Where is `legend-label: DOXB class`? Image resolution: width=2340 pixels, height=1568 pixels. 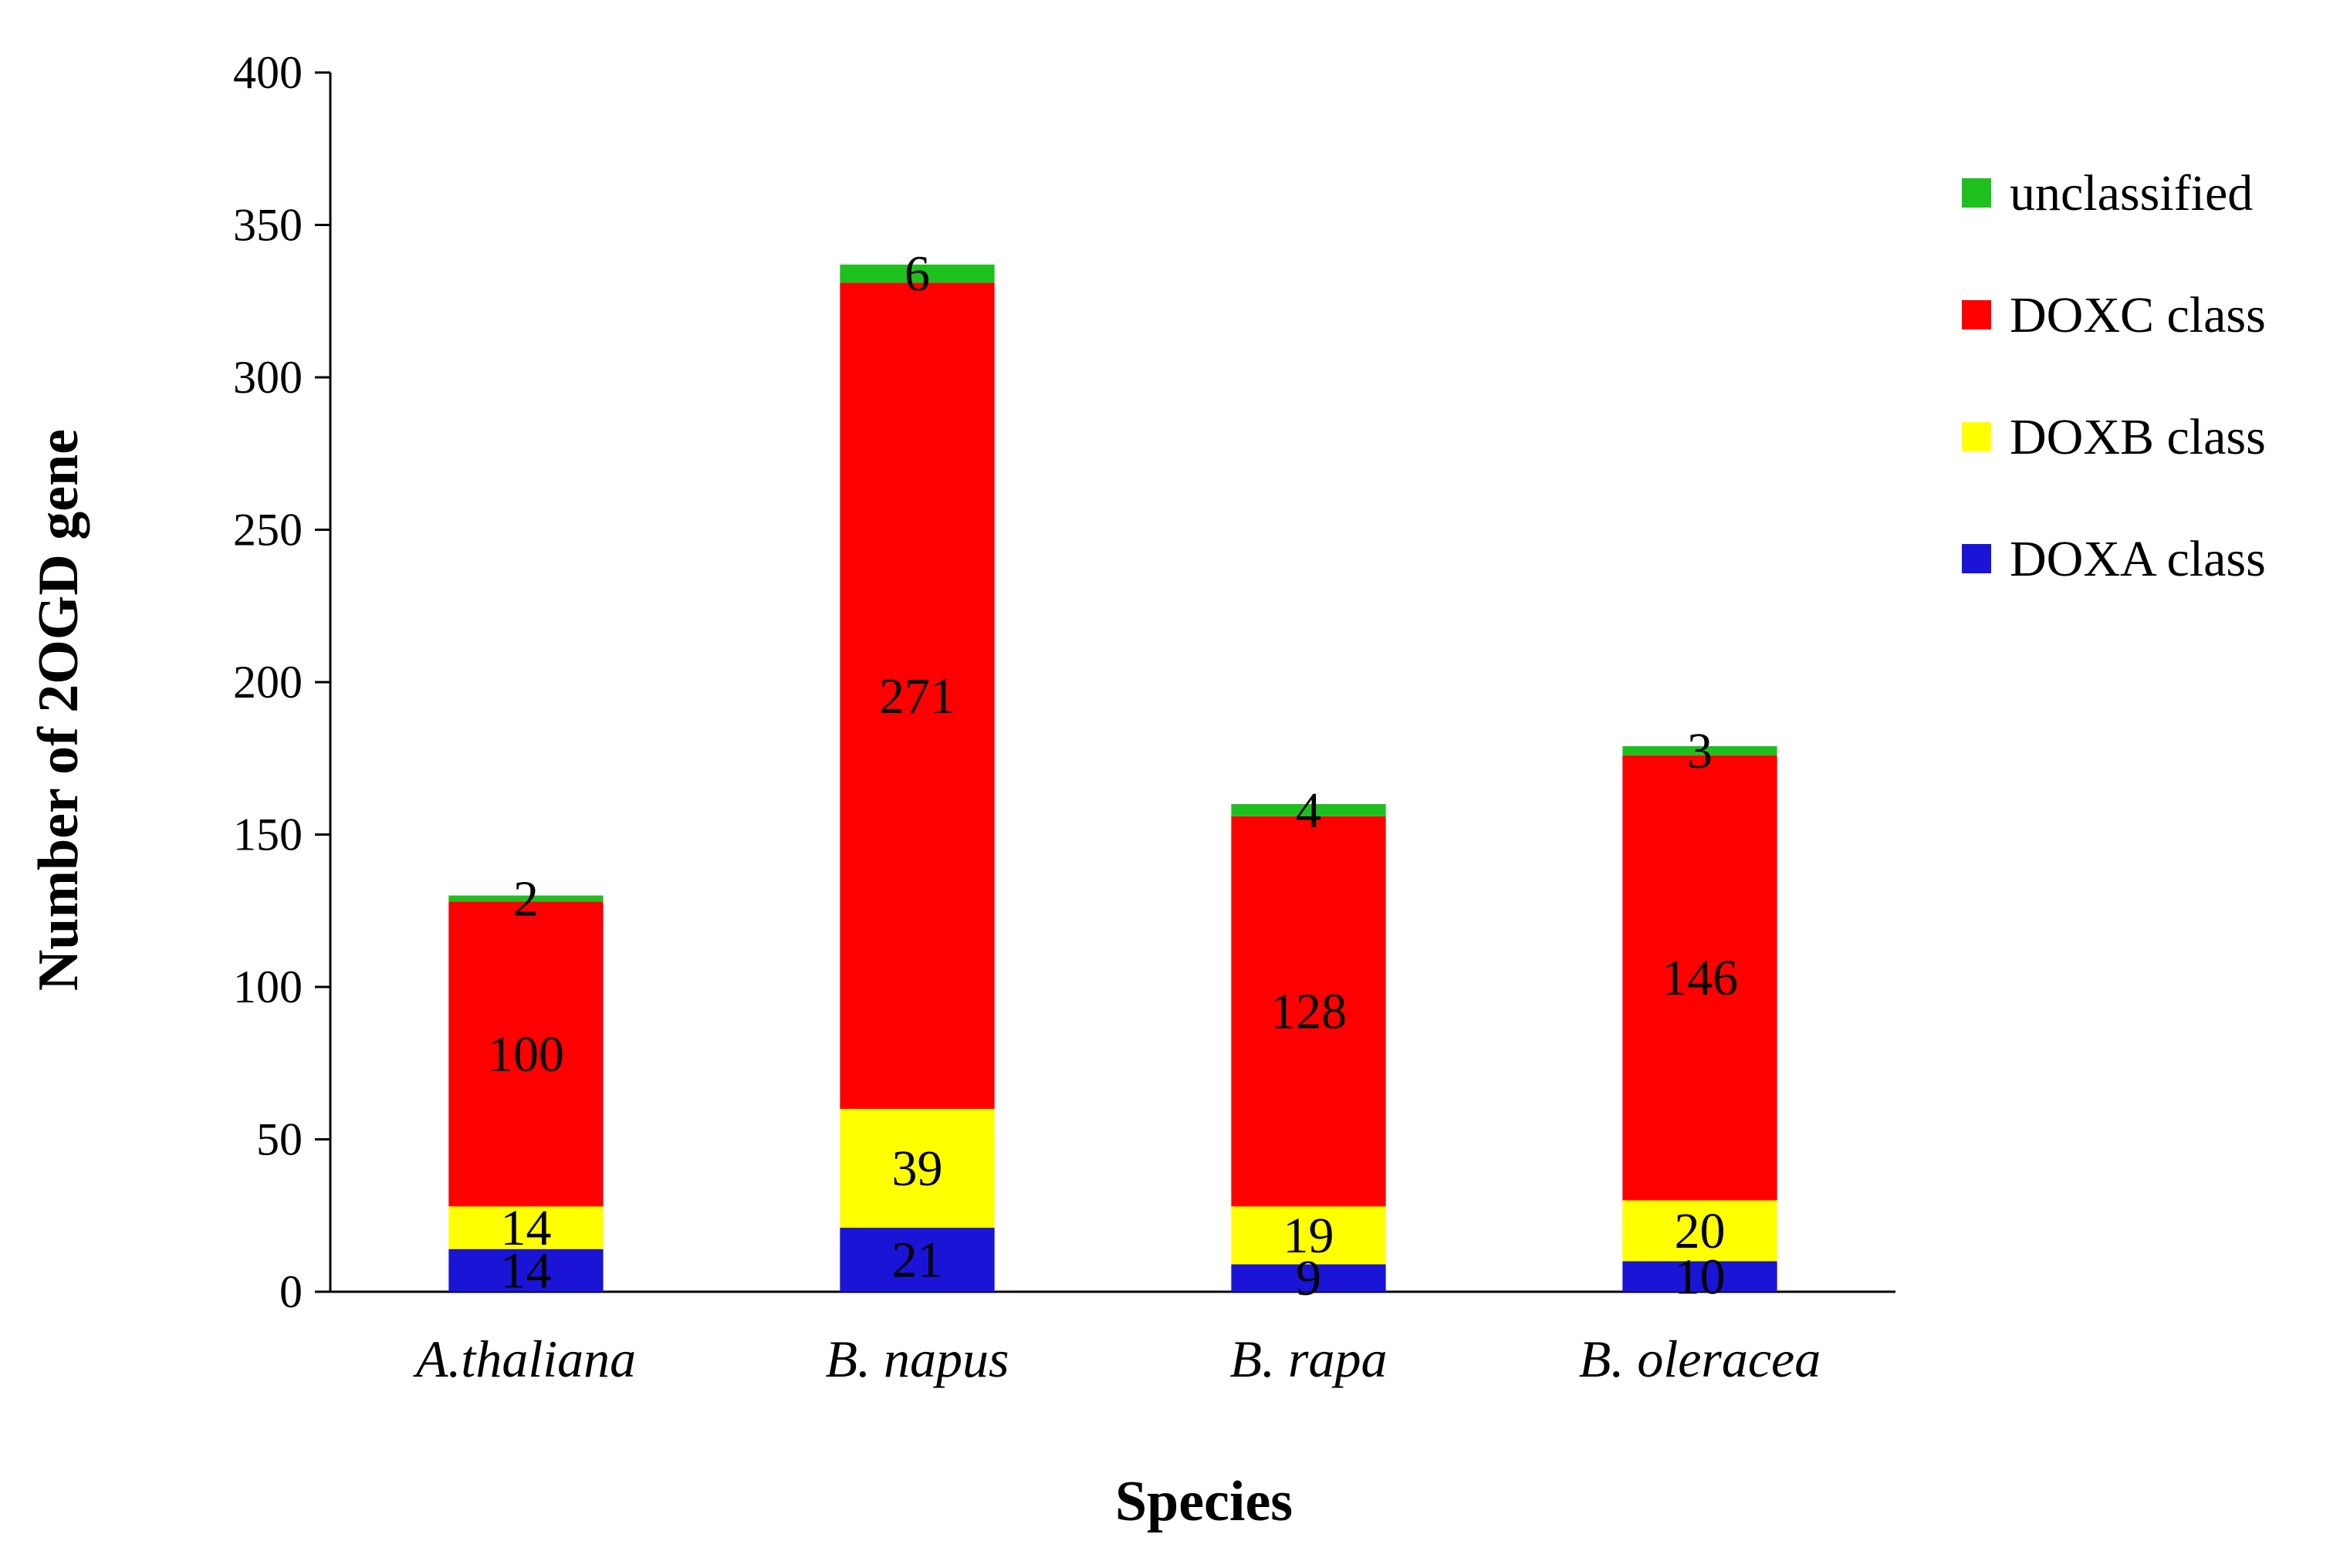 legend-label: DOXB class is located at coordinates (2138, 437).